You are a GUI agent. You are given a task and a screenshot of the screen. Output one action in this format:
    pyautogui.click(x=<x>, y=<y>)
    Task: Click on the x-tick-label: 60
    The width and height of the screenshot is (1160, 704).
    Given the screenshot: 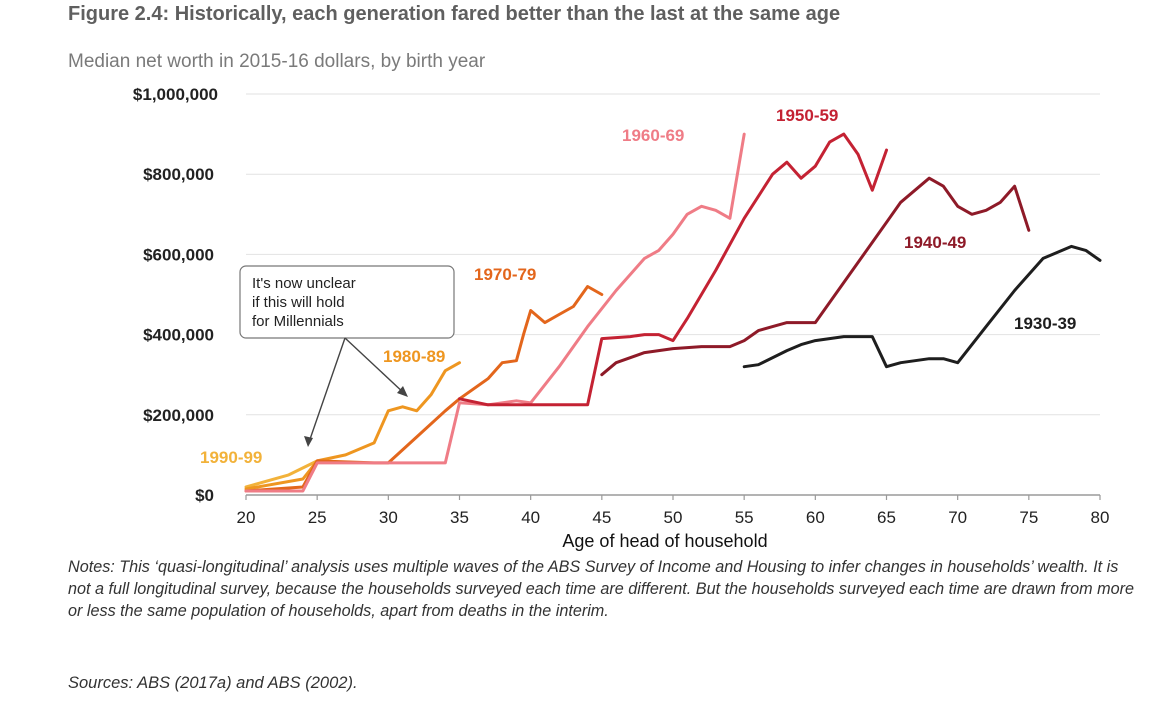 What is the action you would take?
    pyautogui.click(x=815, y=517)
    